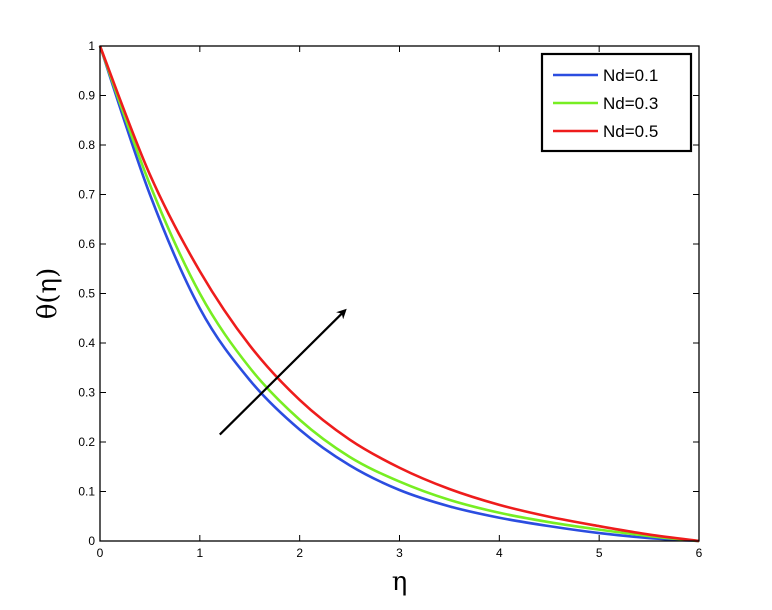 The height and width of the screenshot is (610, 772). Describe the element at coordinates (299, 553) in the screenshot. I see `x-tick-label: 2` at that location.